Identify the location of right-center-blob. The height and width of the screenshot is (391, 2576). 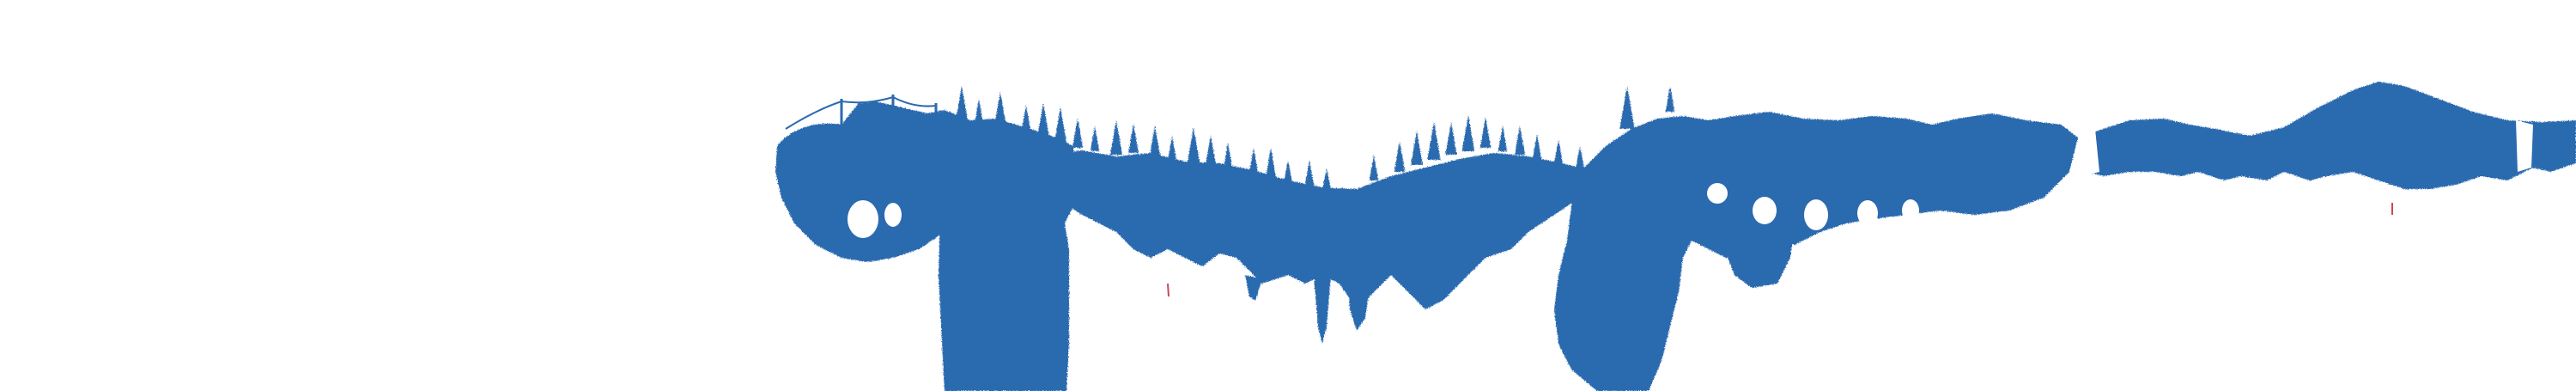
(1816, 251).